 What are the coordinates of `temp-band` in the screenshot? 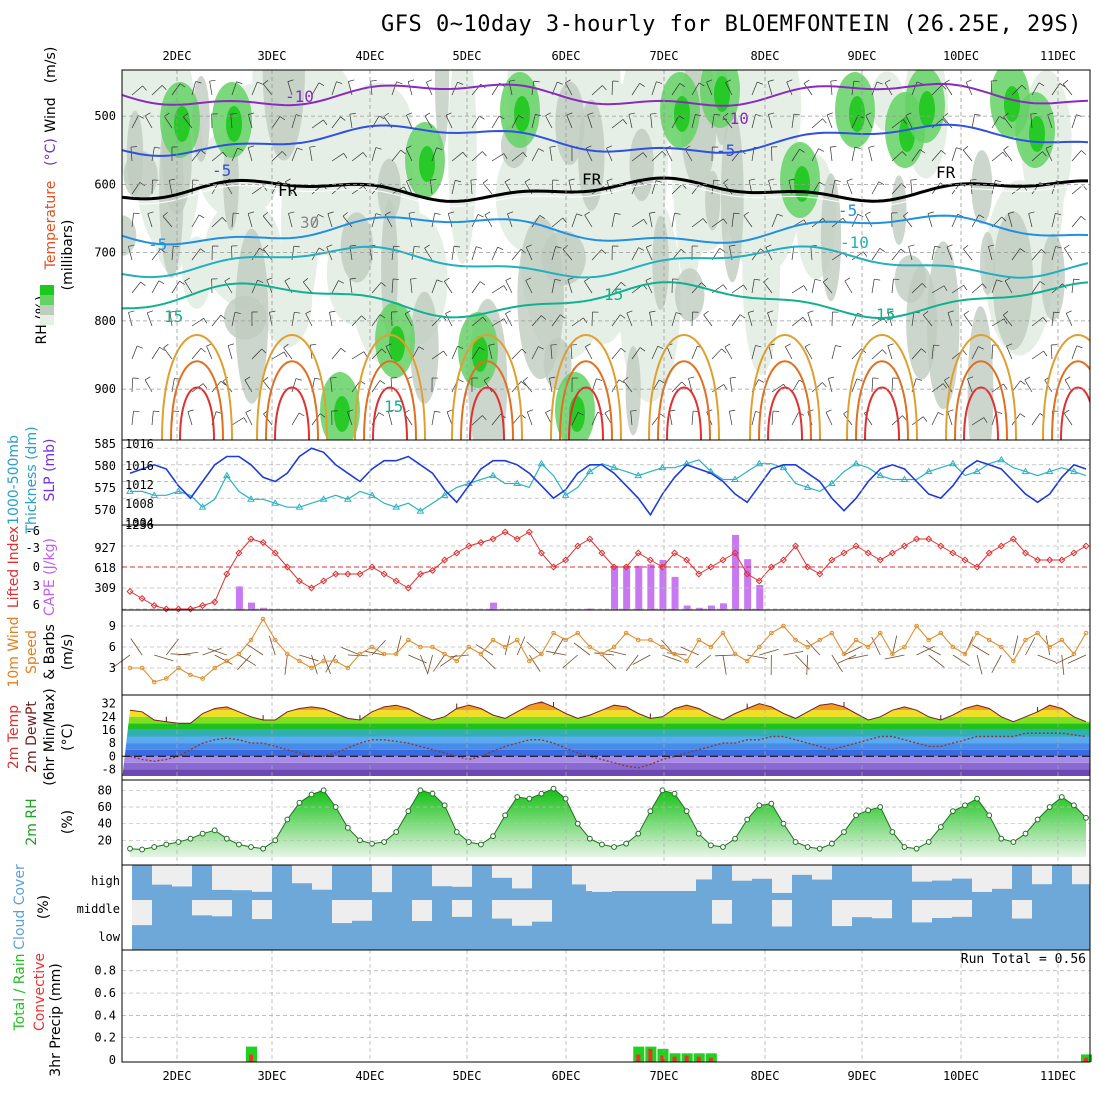 It's located at (606, 766).